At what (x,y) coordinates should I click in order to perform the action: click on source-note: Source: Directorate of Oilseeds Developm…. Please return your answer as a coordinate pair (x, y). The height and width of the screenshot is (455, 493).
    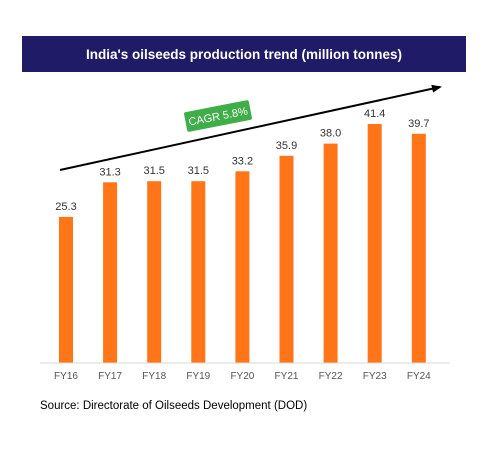
    Looking at the image, I should click on (174, 406).